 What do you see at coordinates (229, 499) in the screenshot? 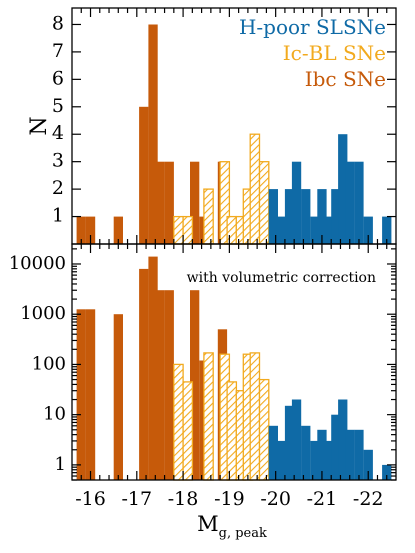
I see `x-tick-label: -19` at bounding box center [229, 499].